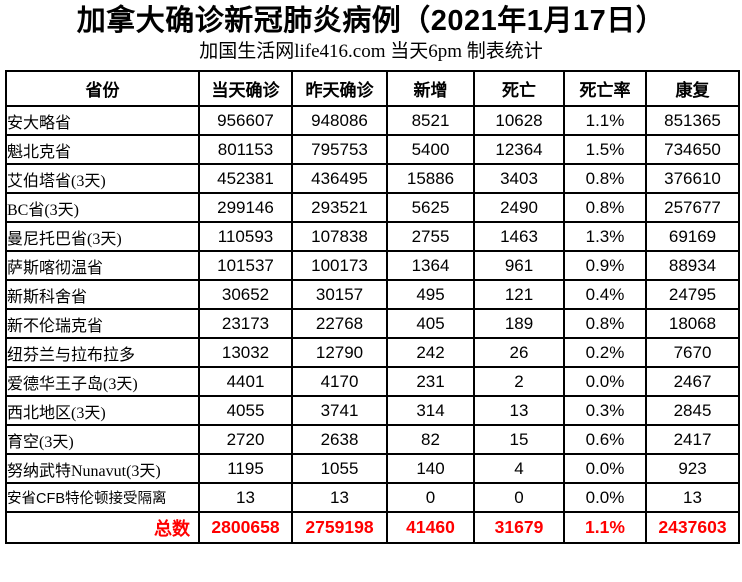 This screenshot has height=582, width=742. Describe the element at coordinates (372, 439) in the screenshot. I see `table-row: 育空(3天) 2720 2638 82 15 0.6% 2417` at that location.